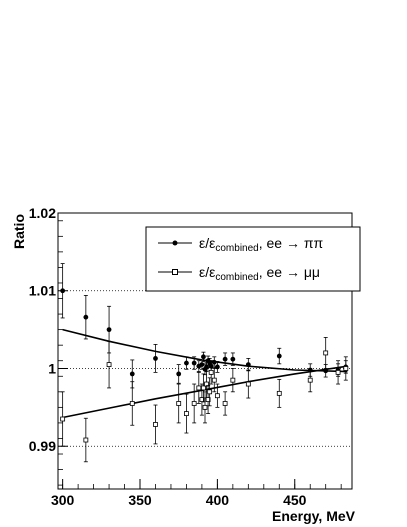 This screenshot has width=407, height=527. What do you see at coordinates (207, 272) in the screenshot?
I see `legend-mumu-eps: ε/ε` at bounding box center [207, 272].